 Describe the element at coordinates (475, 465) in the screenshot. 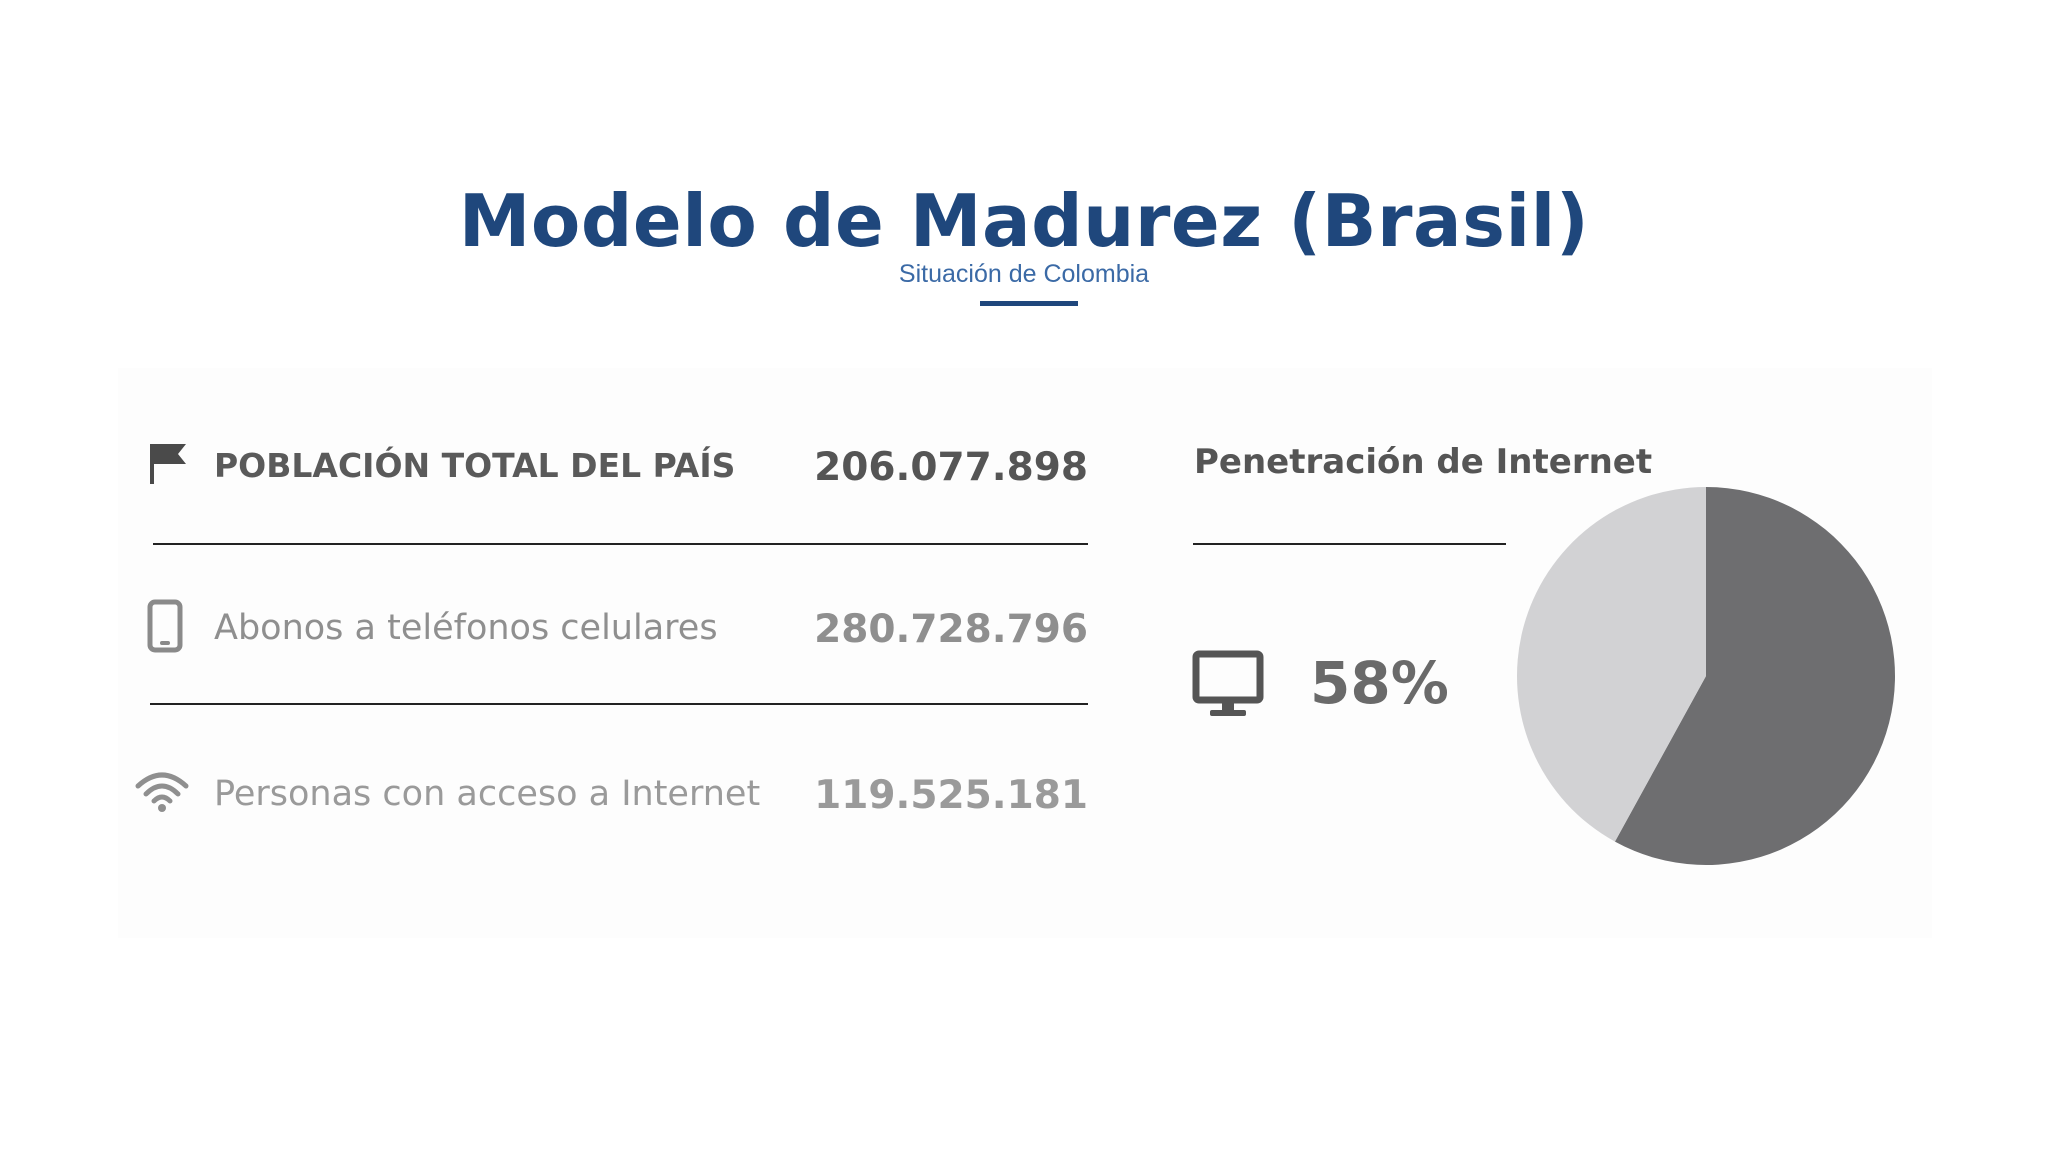

I see `stat-label: POBLACIÓN TOTAL DEL PAÍS` at that location.